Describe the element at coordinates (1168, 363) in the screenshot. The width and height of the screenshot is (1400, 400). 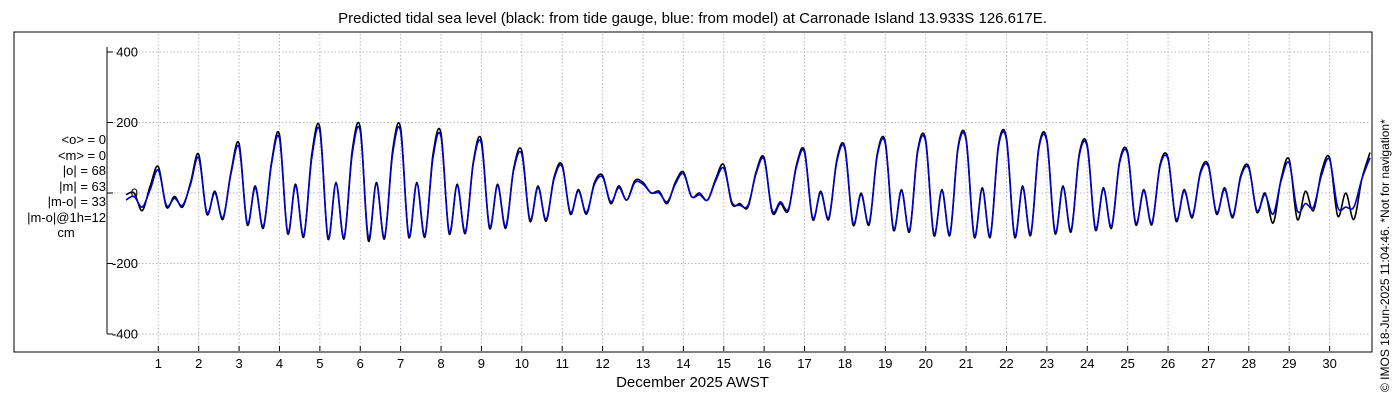
I see `x-tick-label: 26` at that location.